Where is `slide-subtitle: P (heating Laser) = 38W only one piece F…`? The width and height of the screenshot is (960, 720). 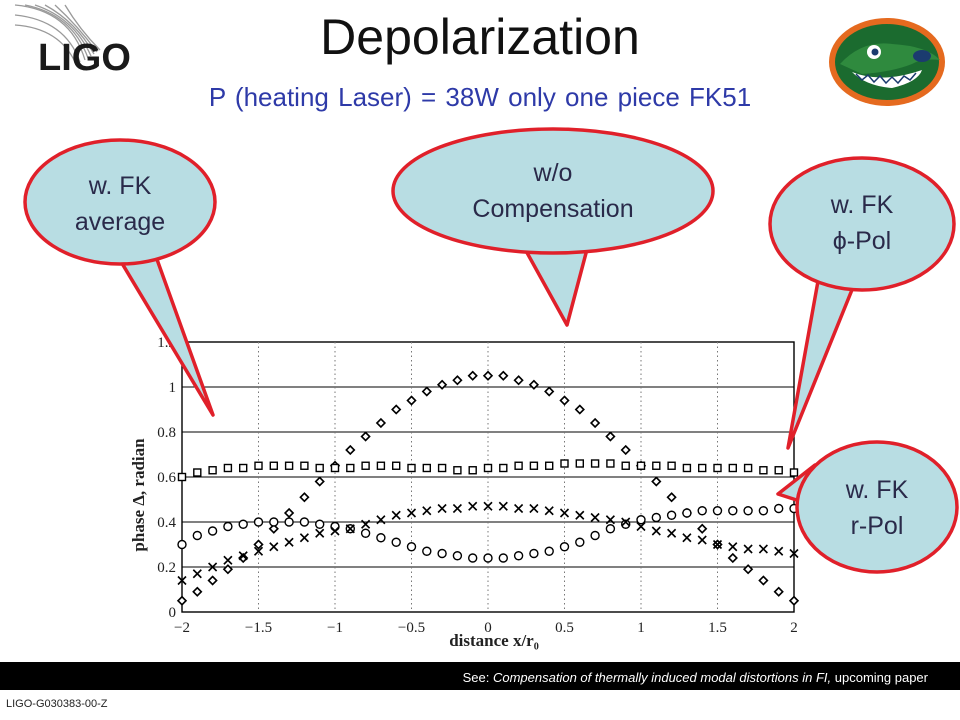
slide-subtitle: P (heating Laser) = 38W only one piece F… is located at coordinates (480, 97).